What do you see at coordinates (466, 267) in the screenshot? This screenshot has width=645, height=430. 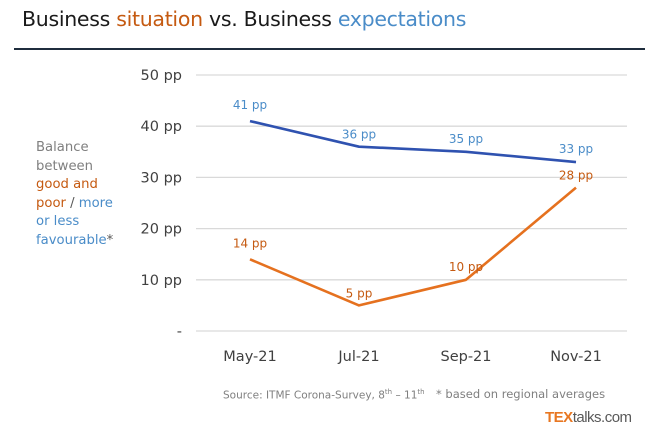 I see `data-label: 10 pp` at bounding box center [466, 267].